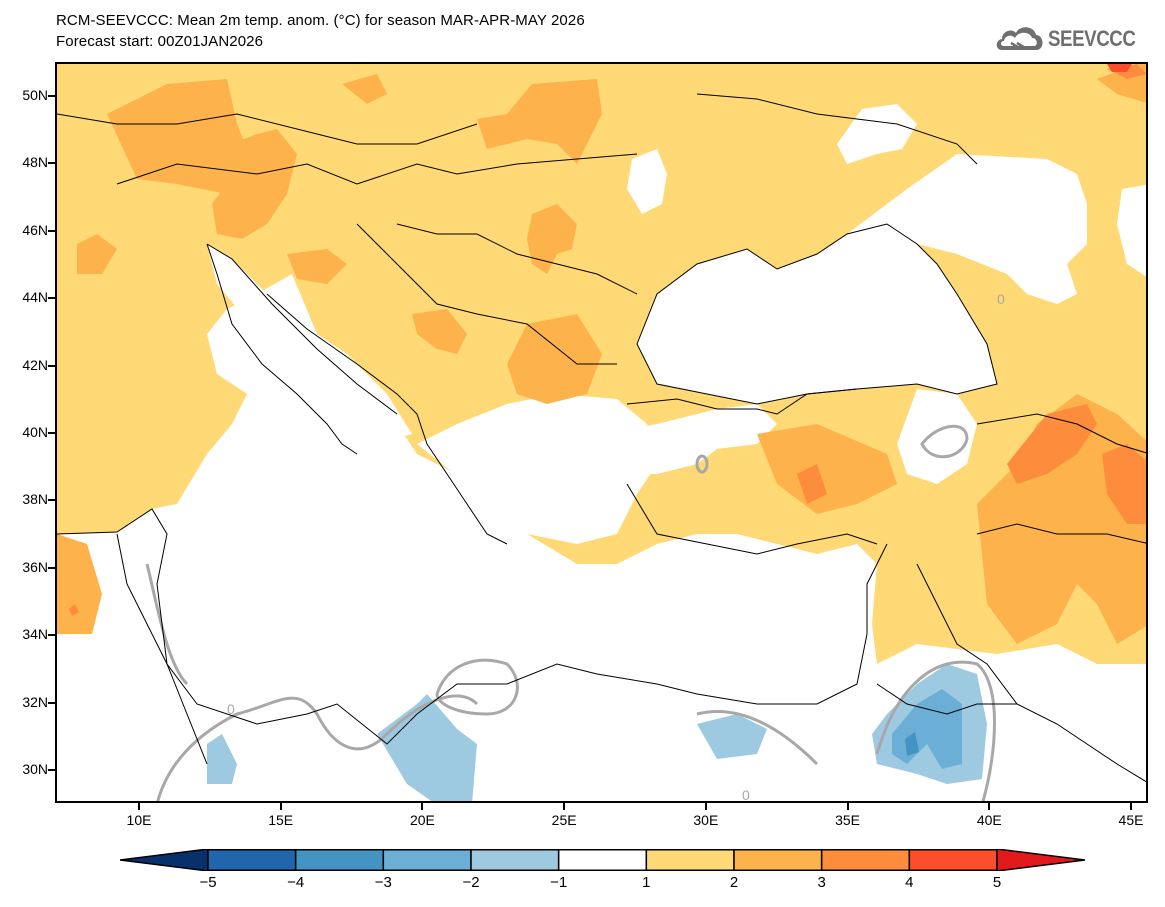  What do you see at coordinates (35, 701) in the screenshot?
I see `lat-tick-label: 32N` at bounding box center [35, 701].